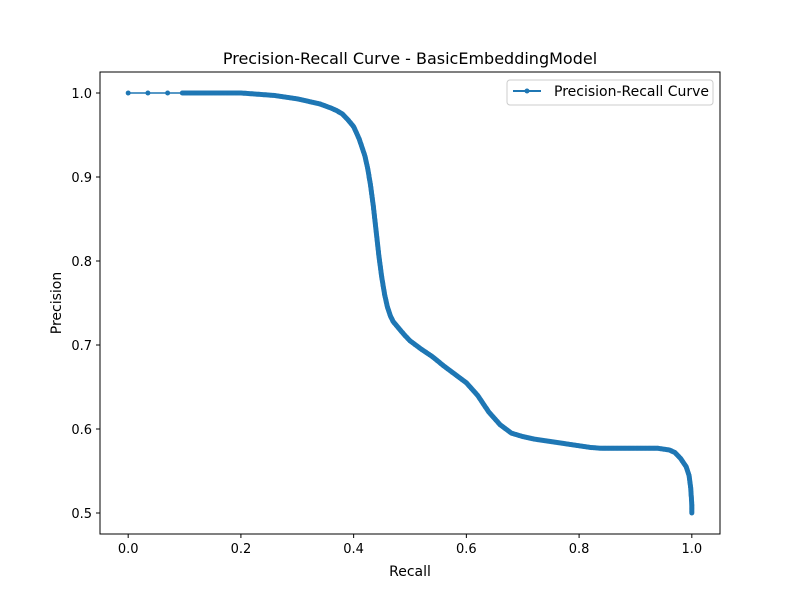 The height and width of the screenshot is (604, 800). What do you see at coordinates (527, 91) in the screenshot?
I see `legend-marker-swatch` at bounding box center [527, 91].